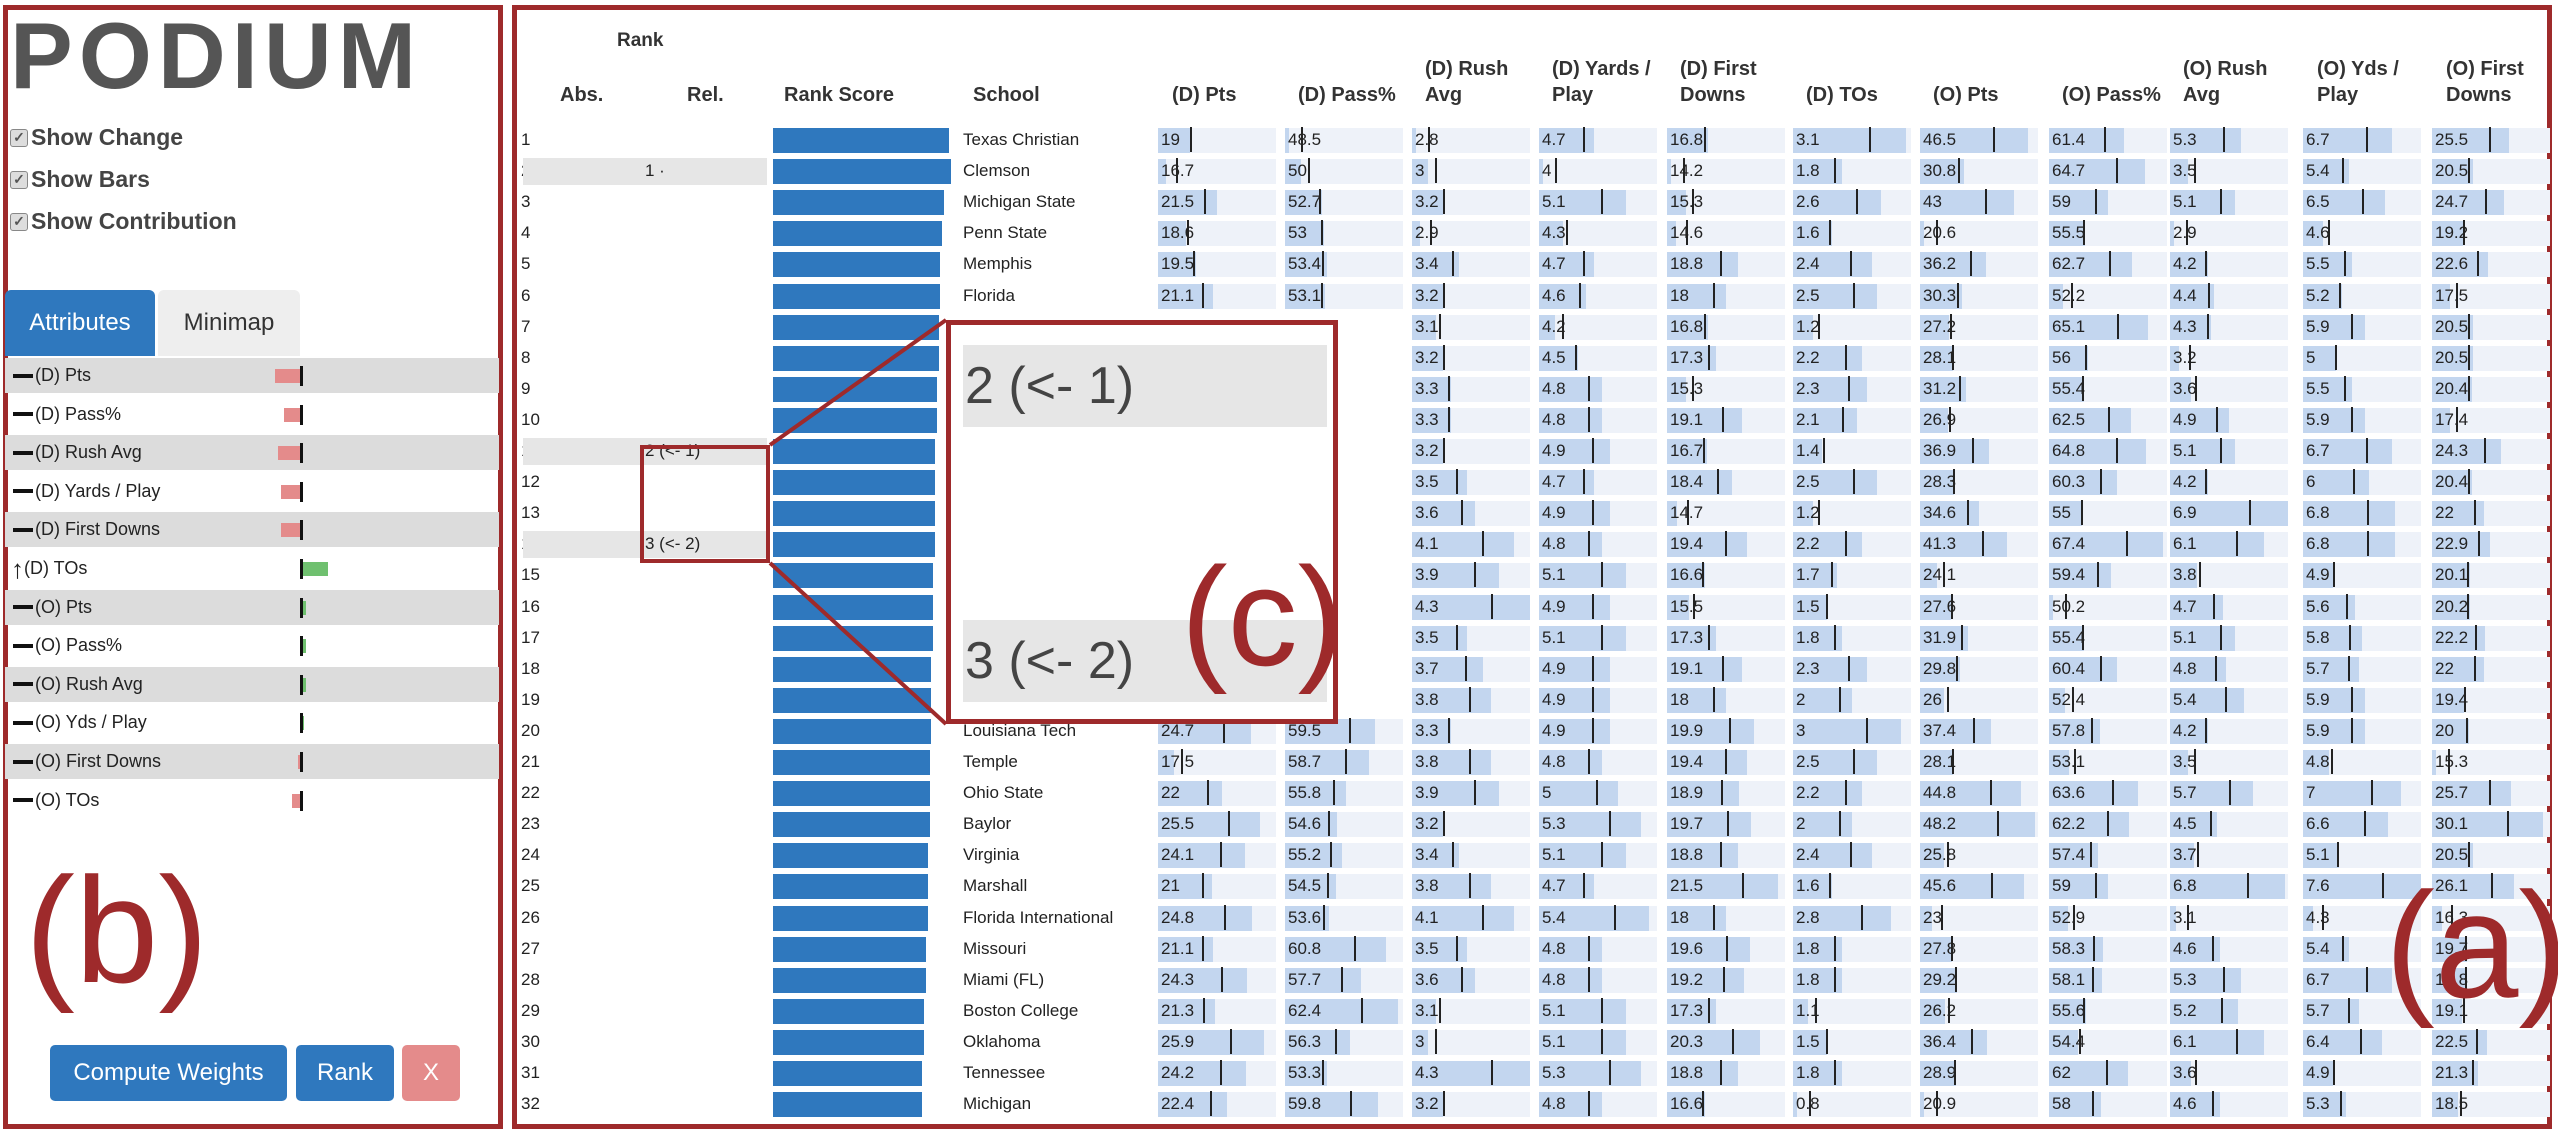 This screenshot has width=2558, height=1137. I want to click on attribute-row: (O) TOs, so click(252, 800).